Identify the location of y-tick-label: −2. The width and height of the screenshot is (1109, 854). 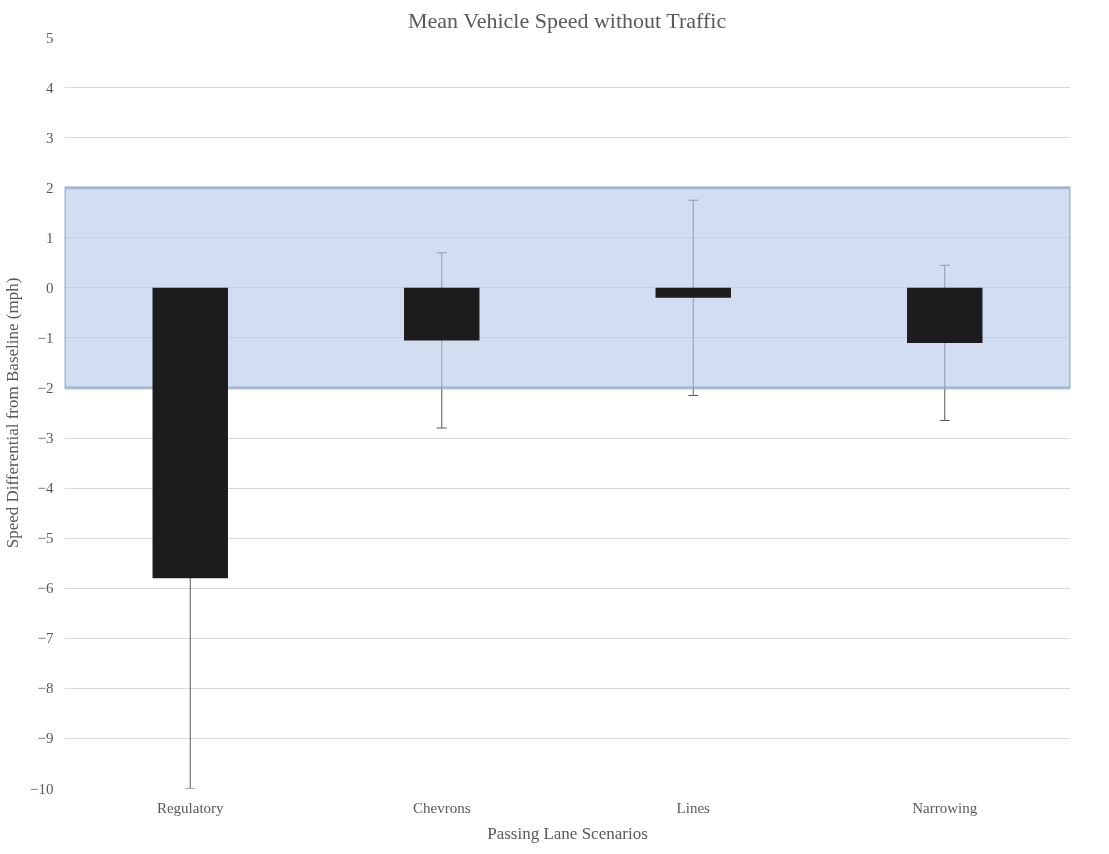
(45, 387).